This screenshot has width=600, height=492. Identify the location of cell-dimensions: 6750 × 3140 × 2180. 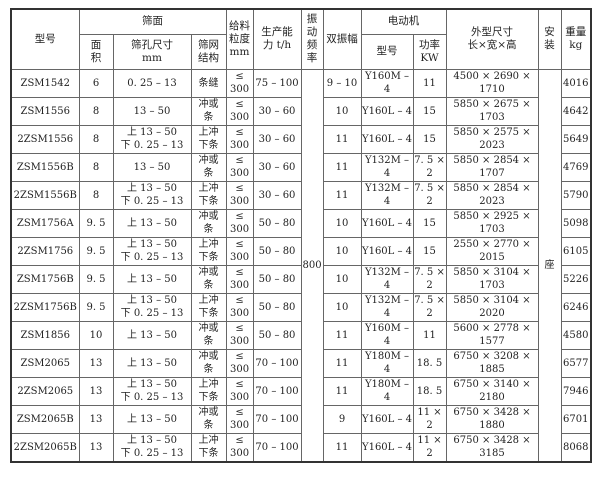
(492, 391).